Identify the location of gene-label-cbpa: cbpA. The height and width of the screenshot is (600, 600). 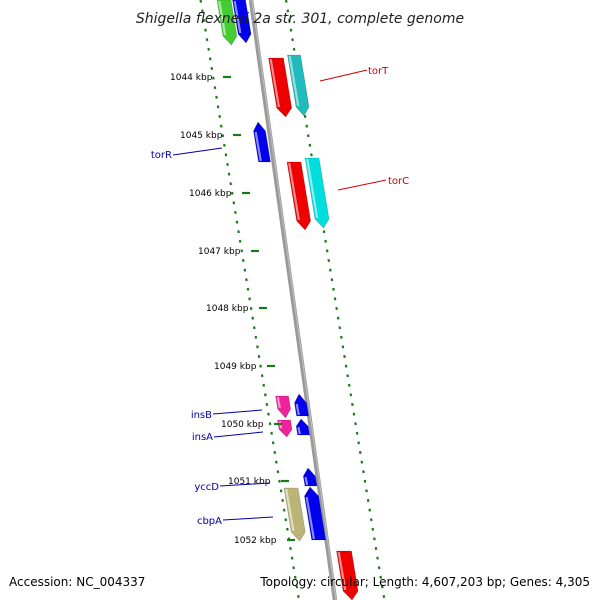
(209, 521).